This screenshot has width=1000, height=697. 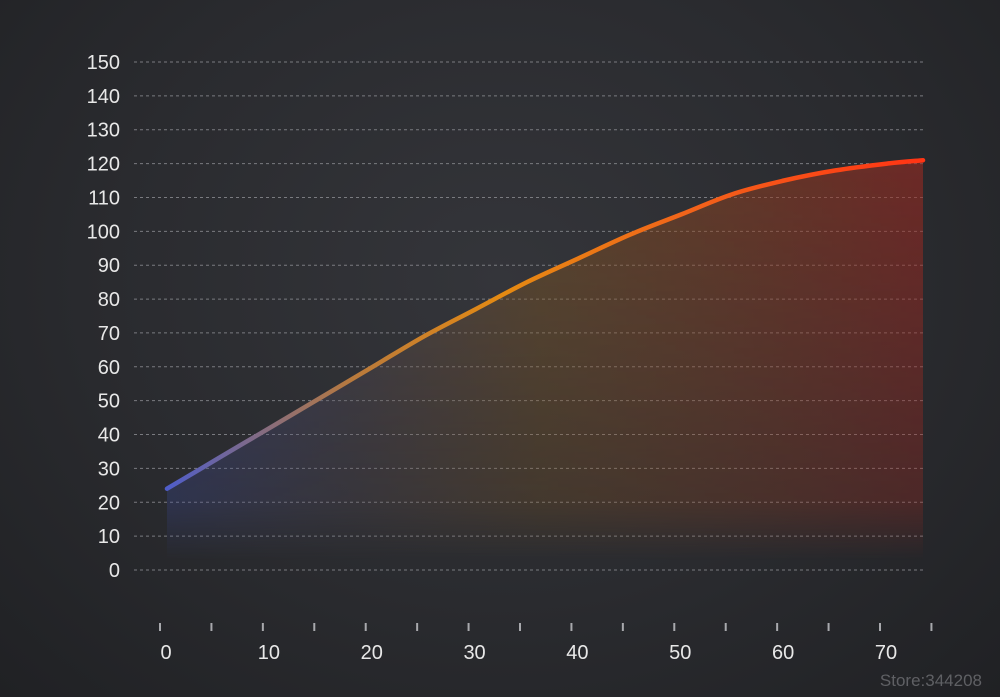 I want to click on y-tick-label: 110, so click(x=104, y=198).